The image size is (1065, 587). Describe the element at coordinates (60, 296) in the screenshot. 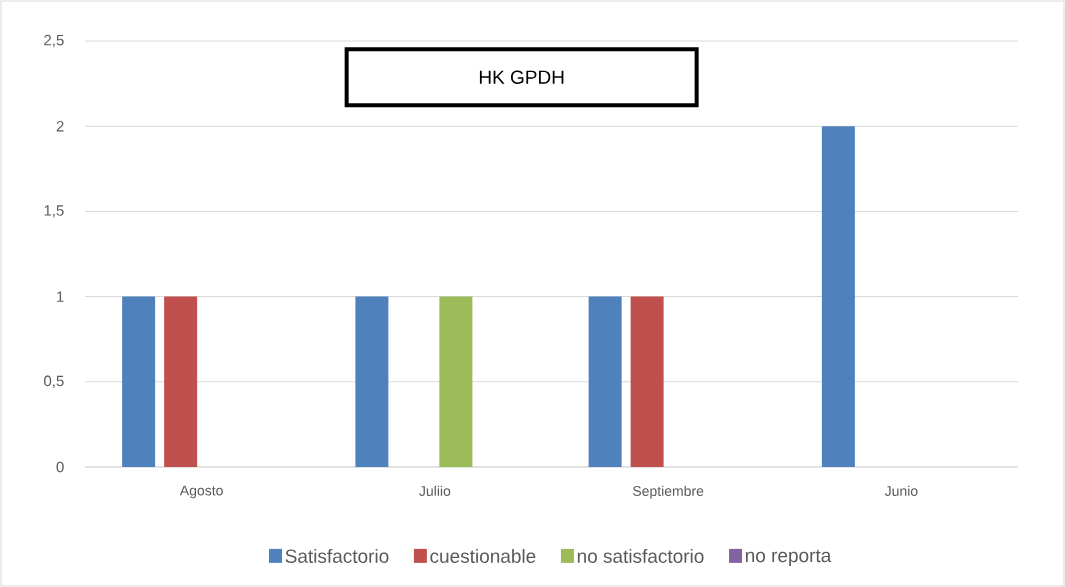

I see `y-tick-label: 1` at that location.